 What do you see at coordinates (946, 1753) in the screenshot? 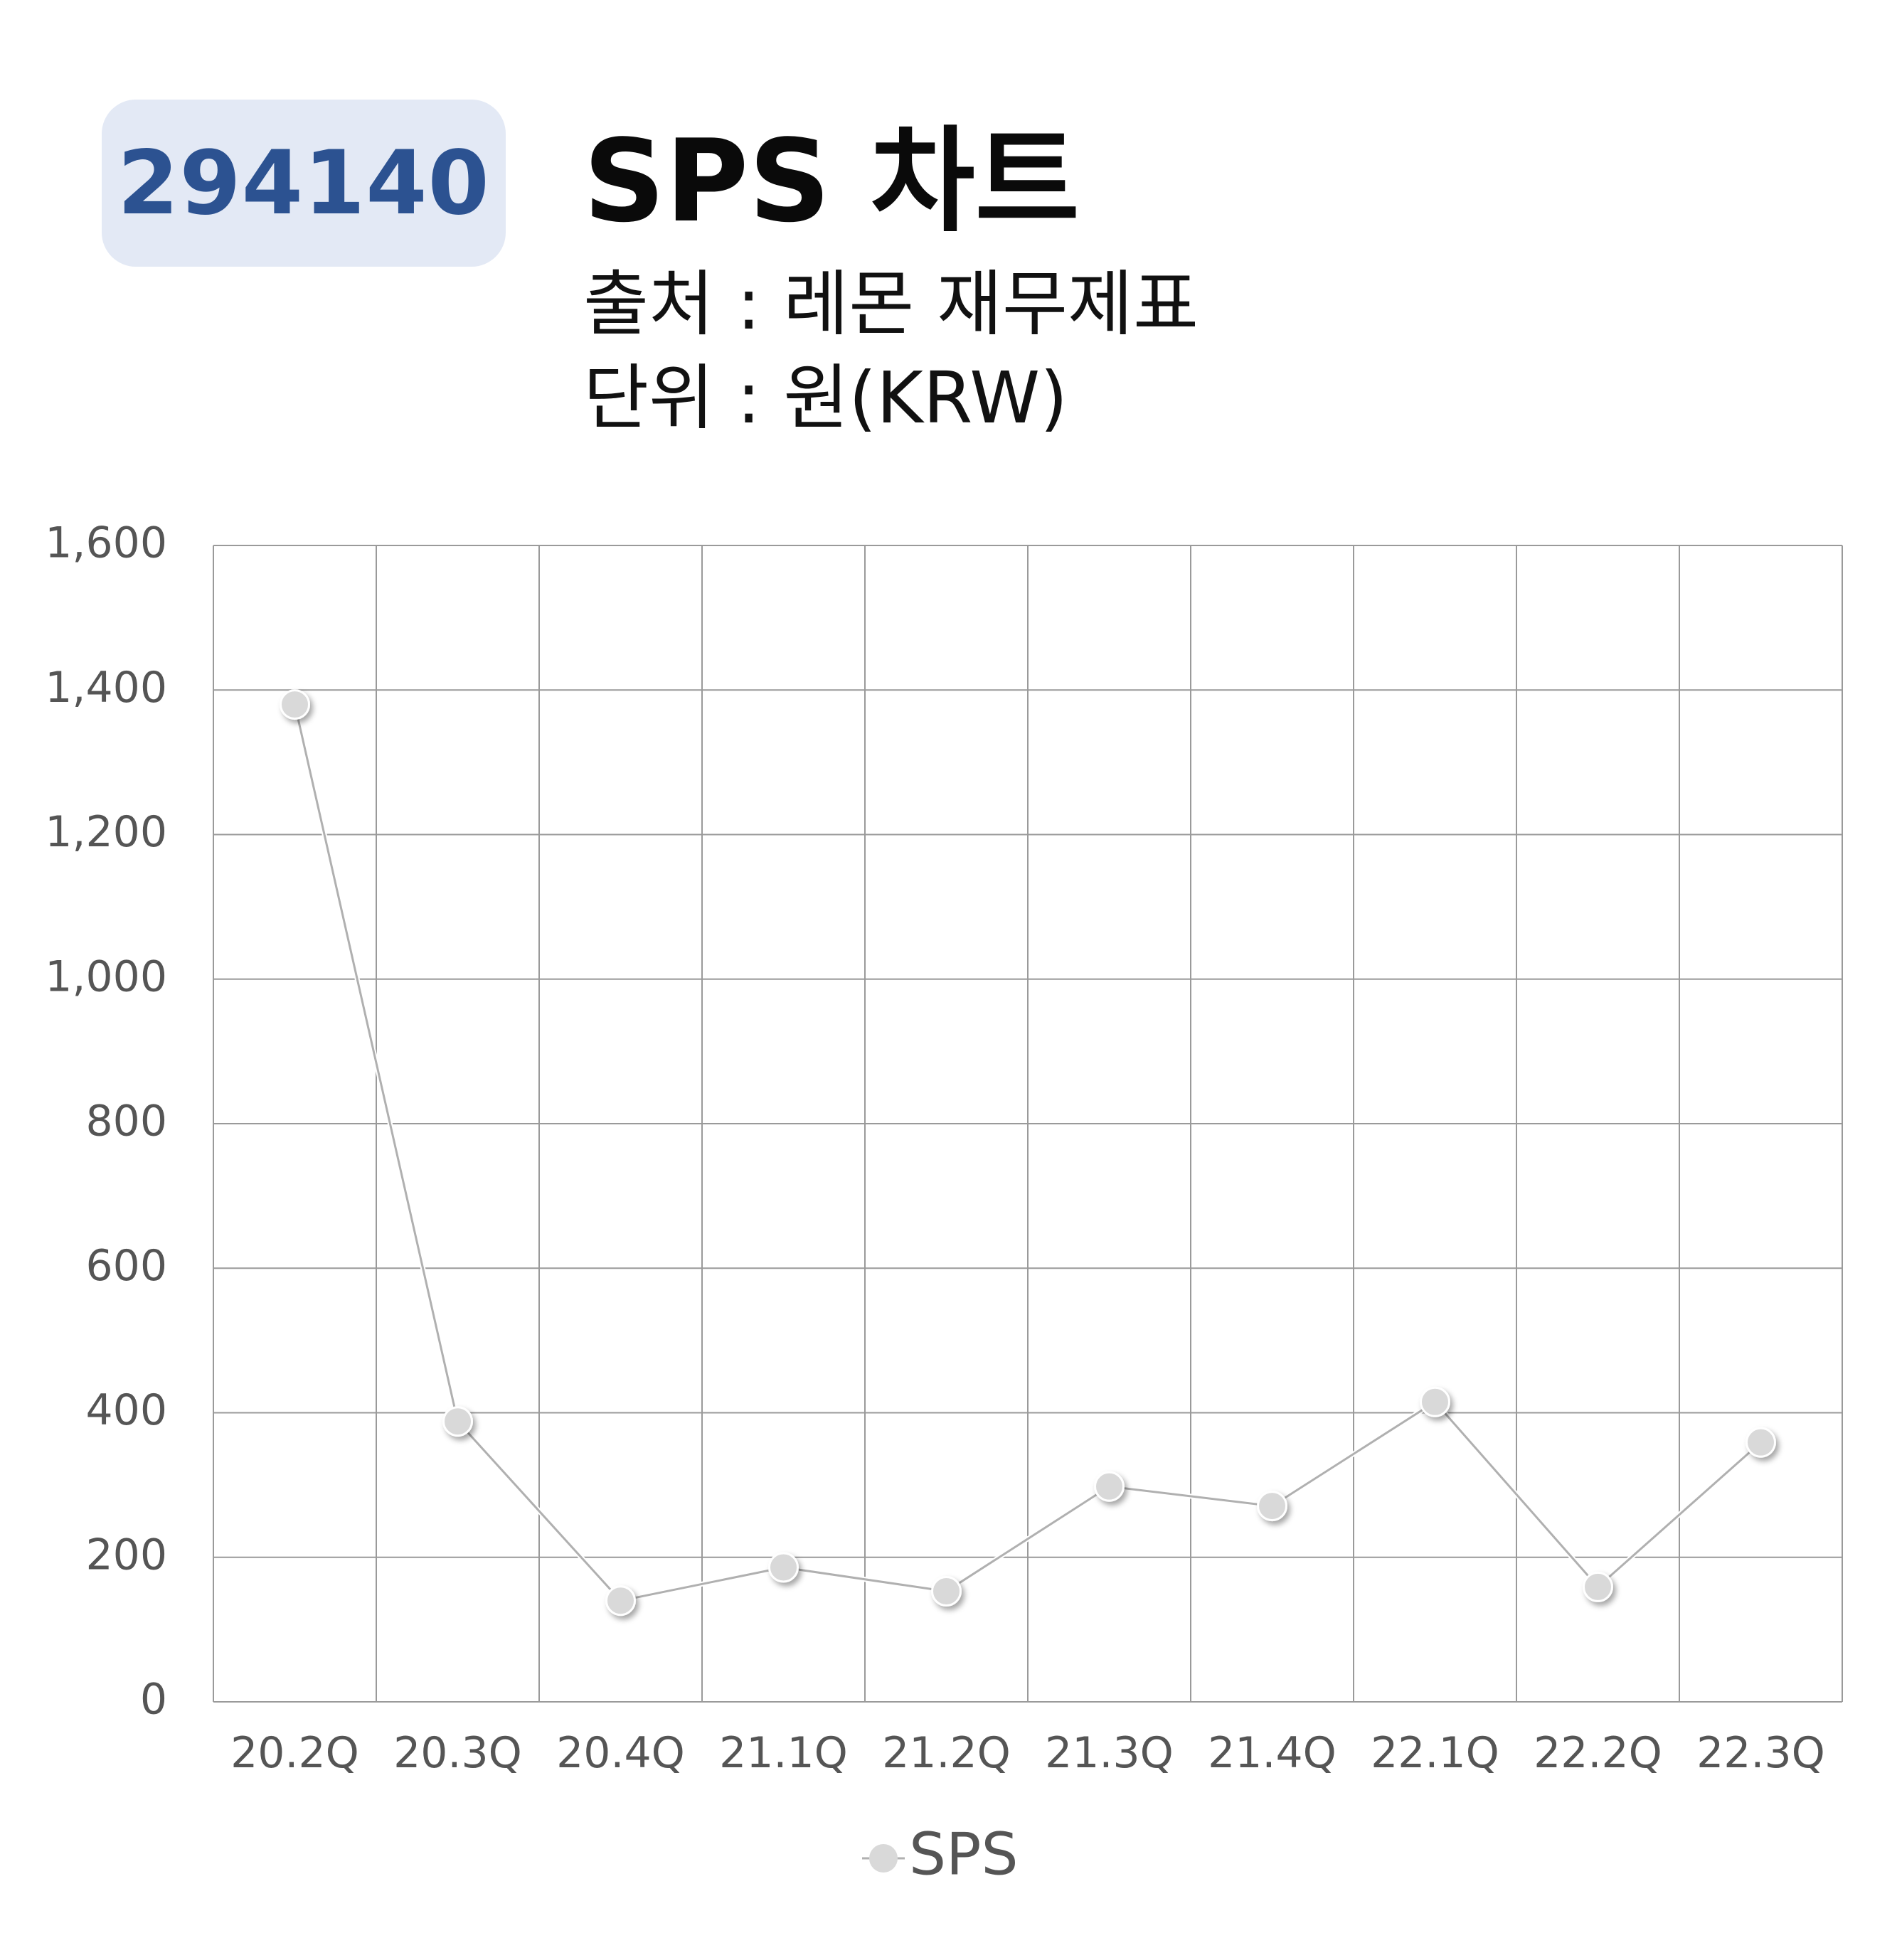
I see `x-tick-label: 21.2Q` at bounding box center [946, 1753].